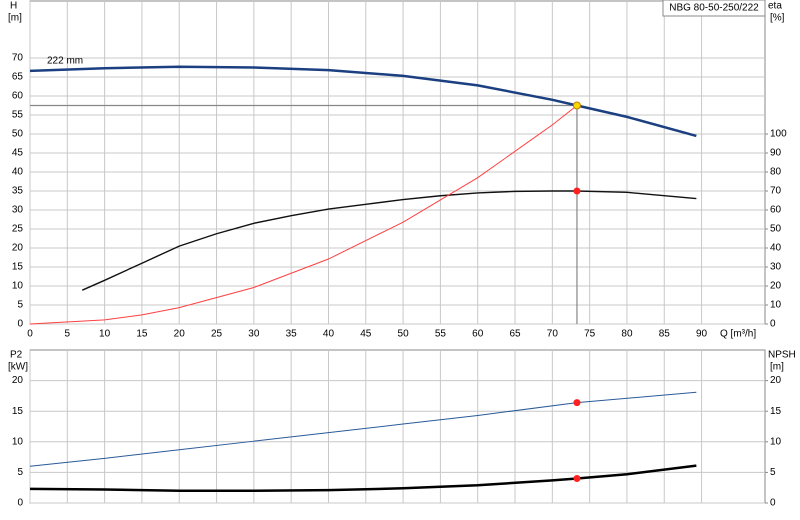 The height and width of the screenshot is (520, 800). I want to click on y-tick-label: 30, so click(18, 210).